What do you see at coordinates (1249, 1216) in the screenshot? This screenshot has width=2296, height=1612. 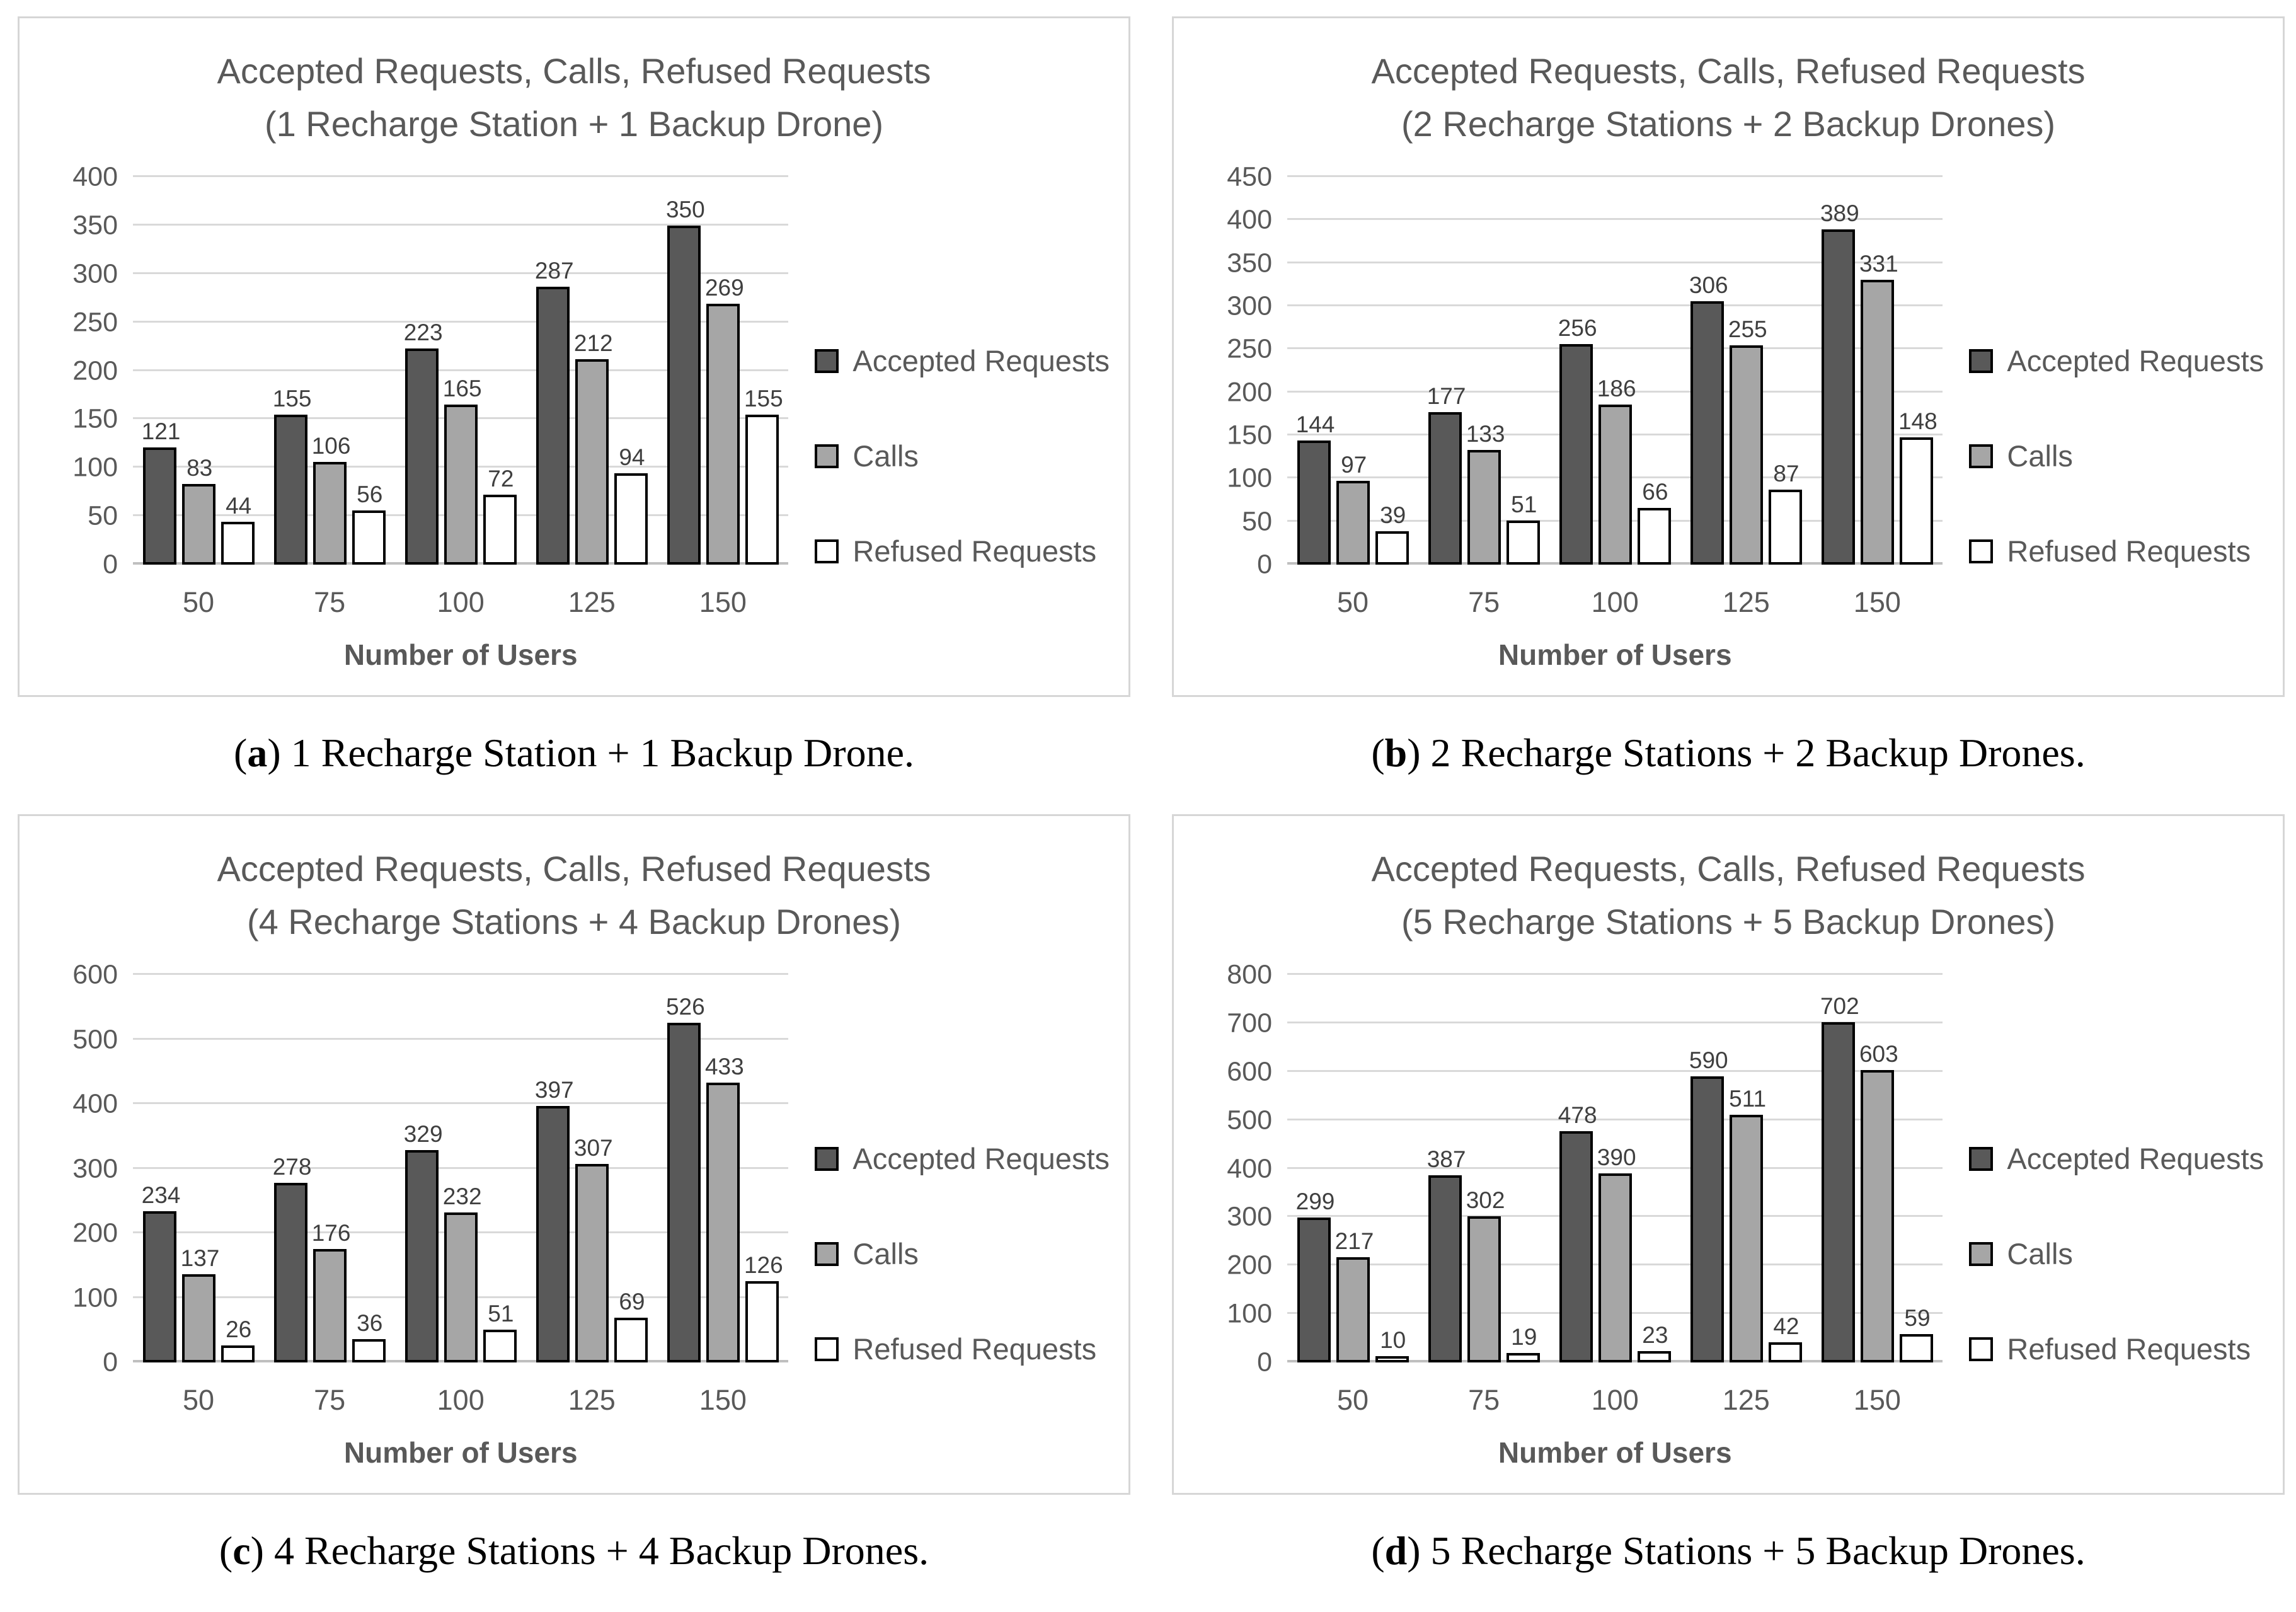 I see `y-axis-tick-label: 300` at bounding box center [1249, 1216].